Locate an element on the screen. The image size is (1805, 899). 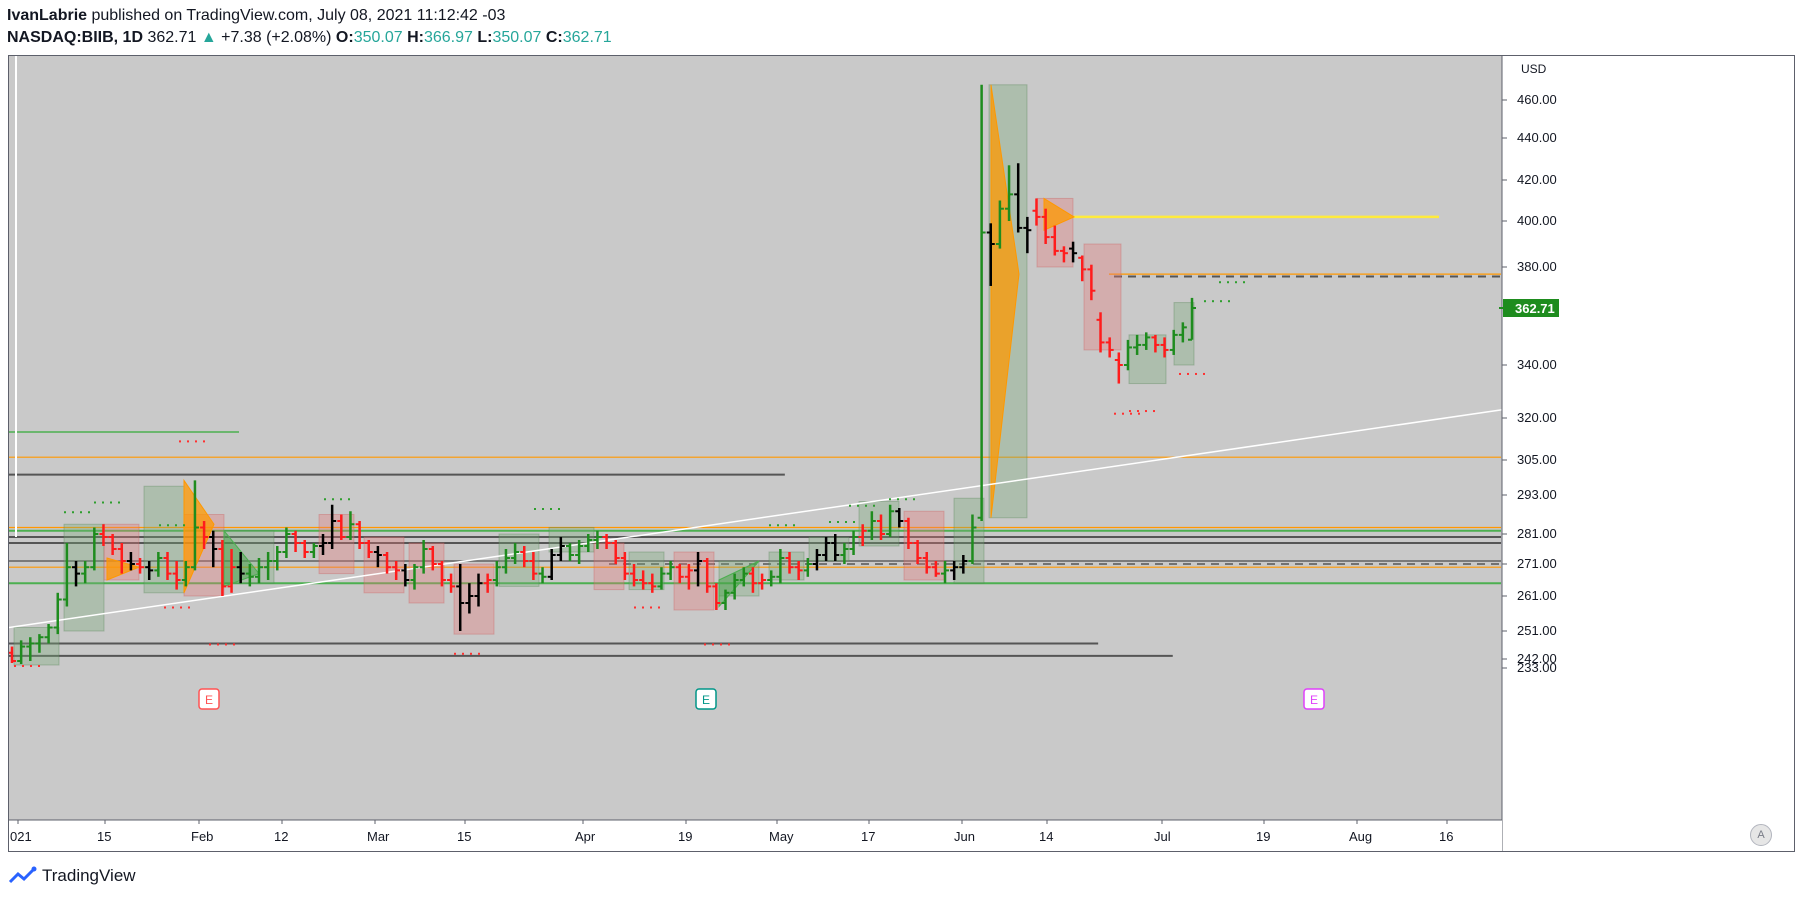
publisher-name: IvanLabrie is located at coordinates (47, 15).